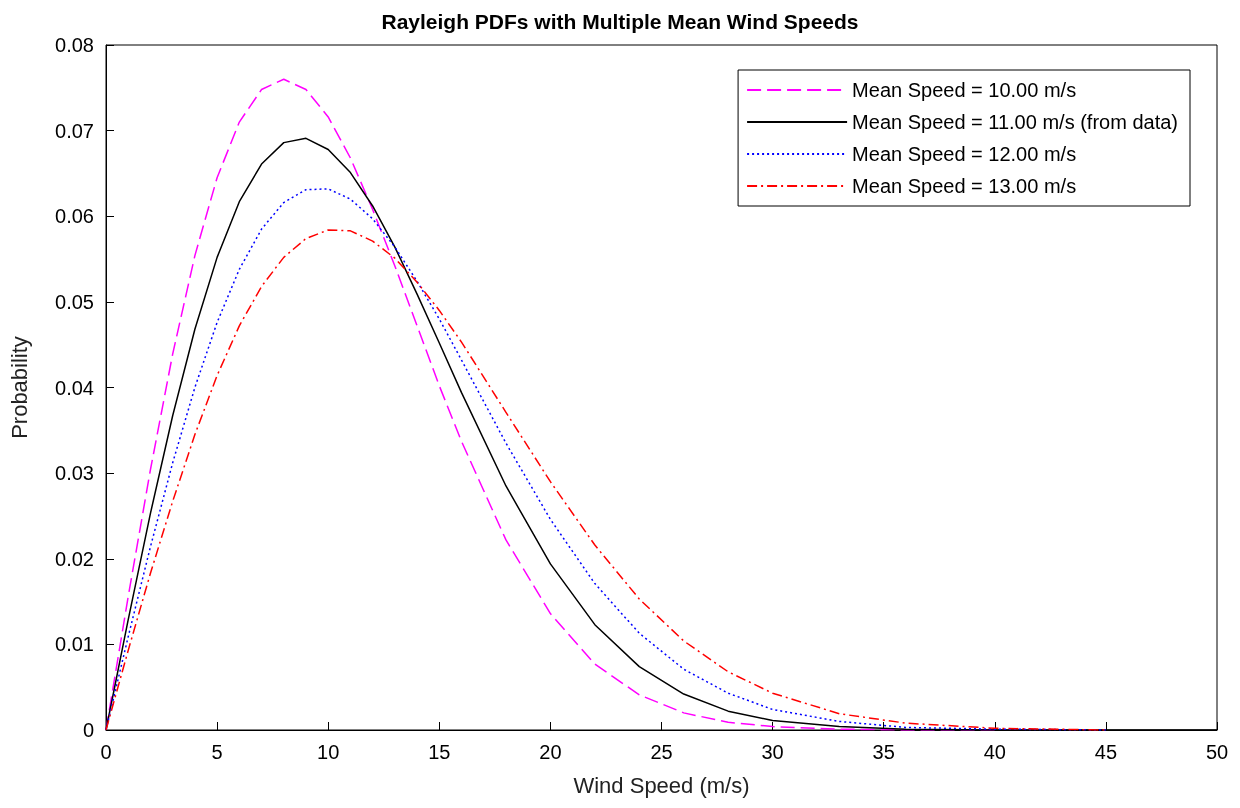 The height and width of the screenshot is (808, 1240). Describe the element at coordinates (883, 752) in the screenshot. I see `x-tick-label: 35` at that location.